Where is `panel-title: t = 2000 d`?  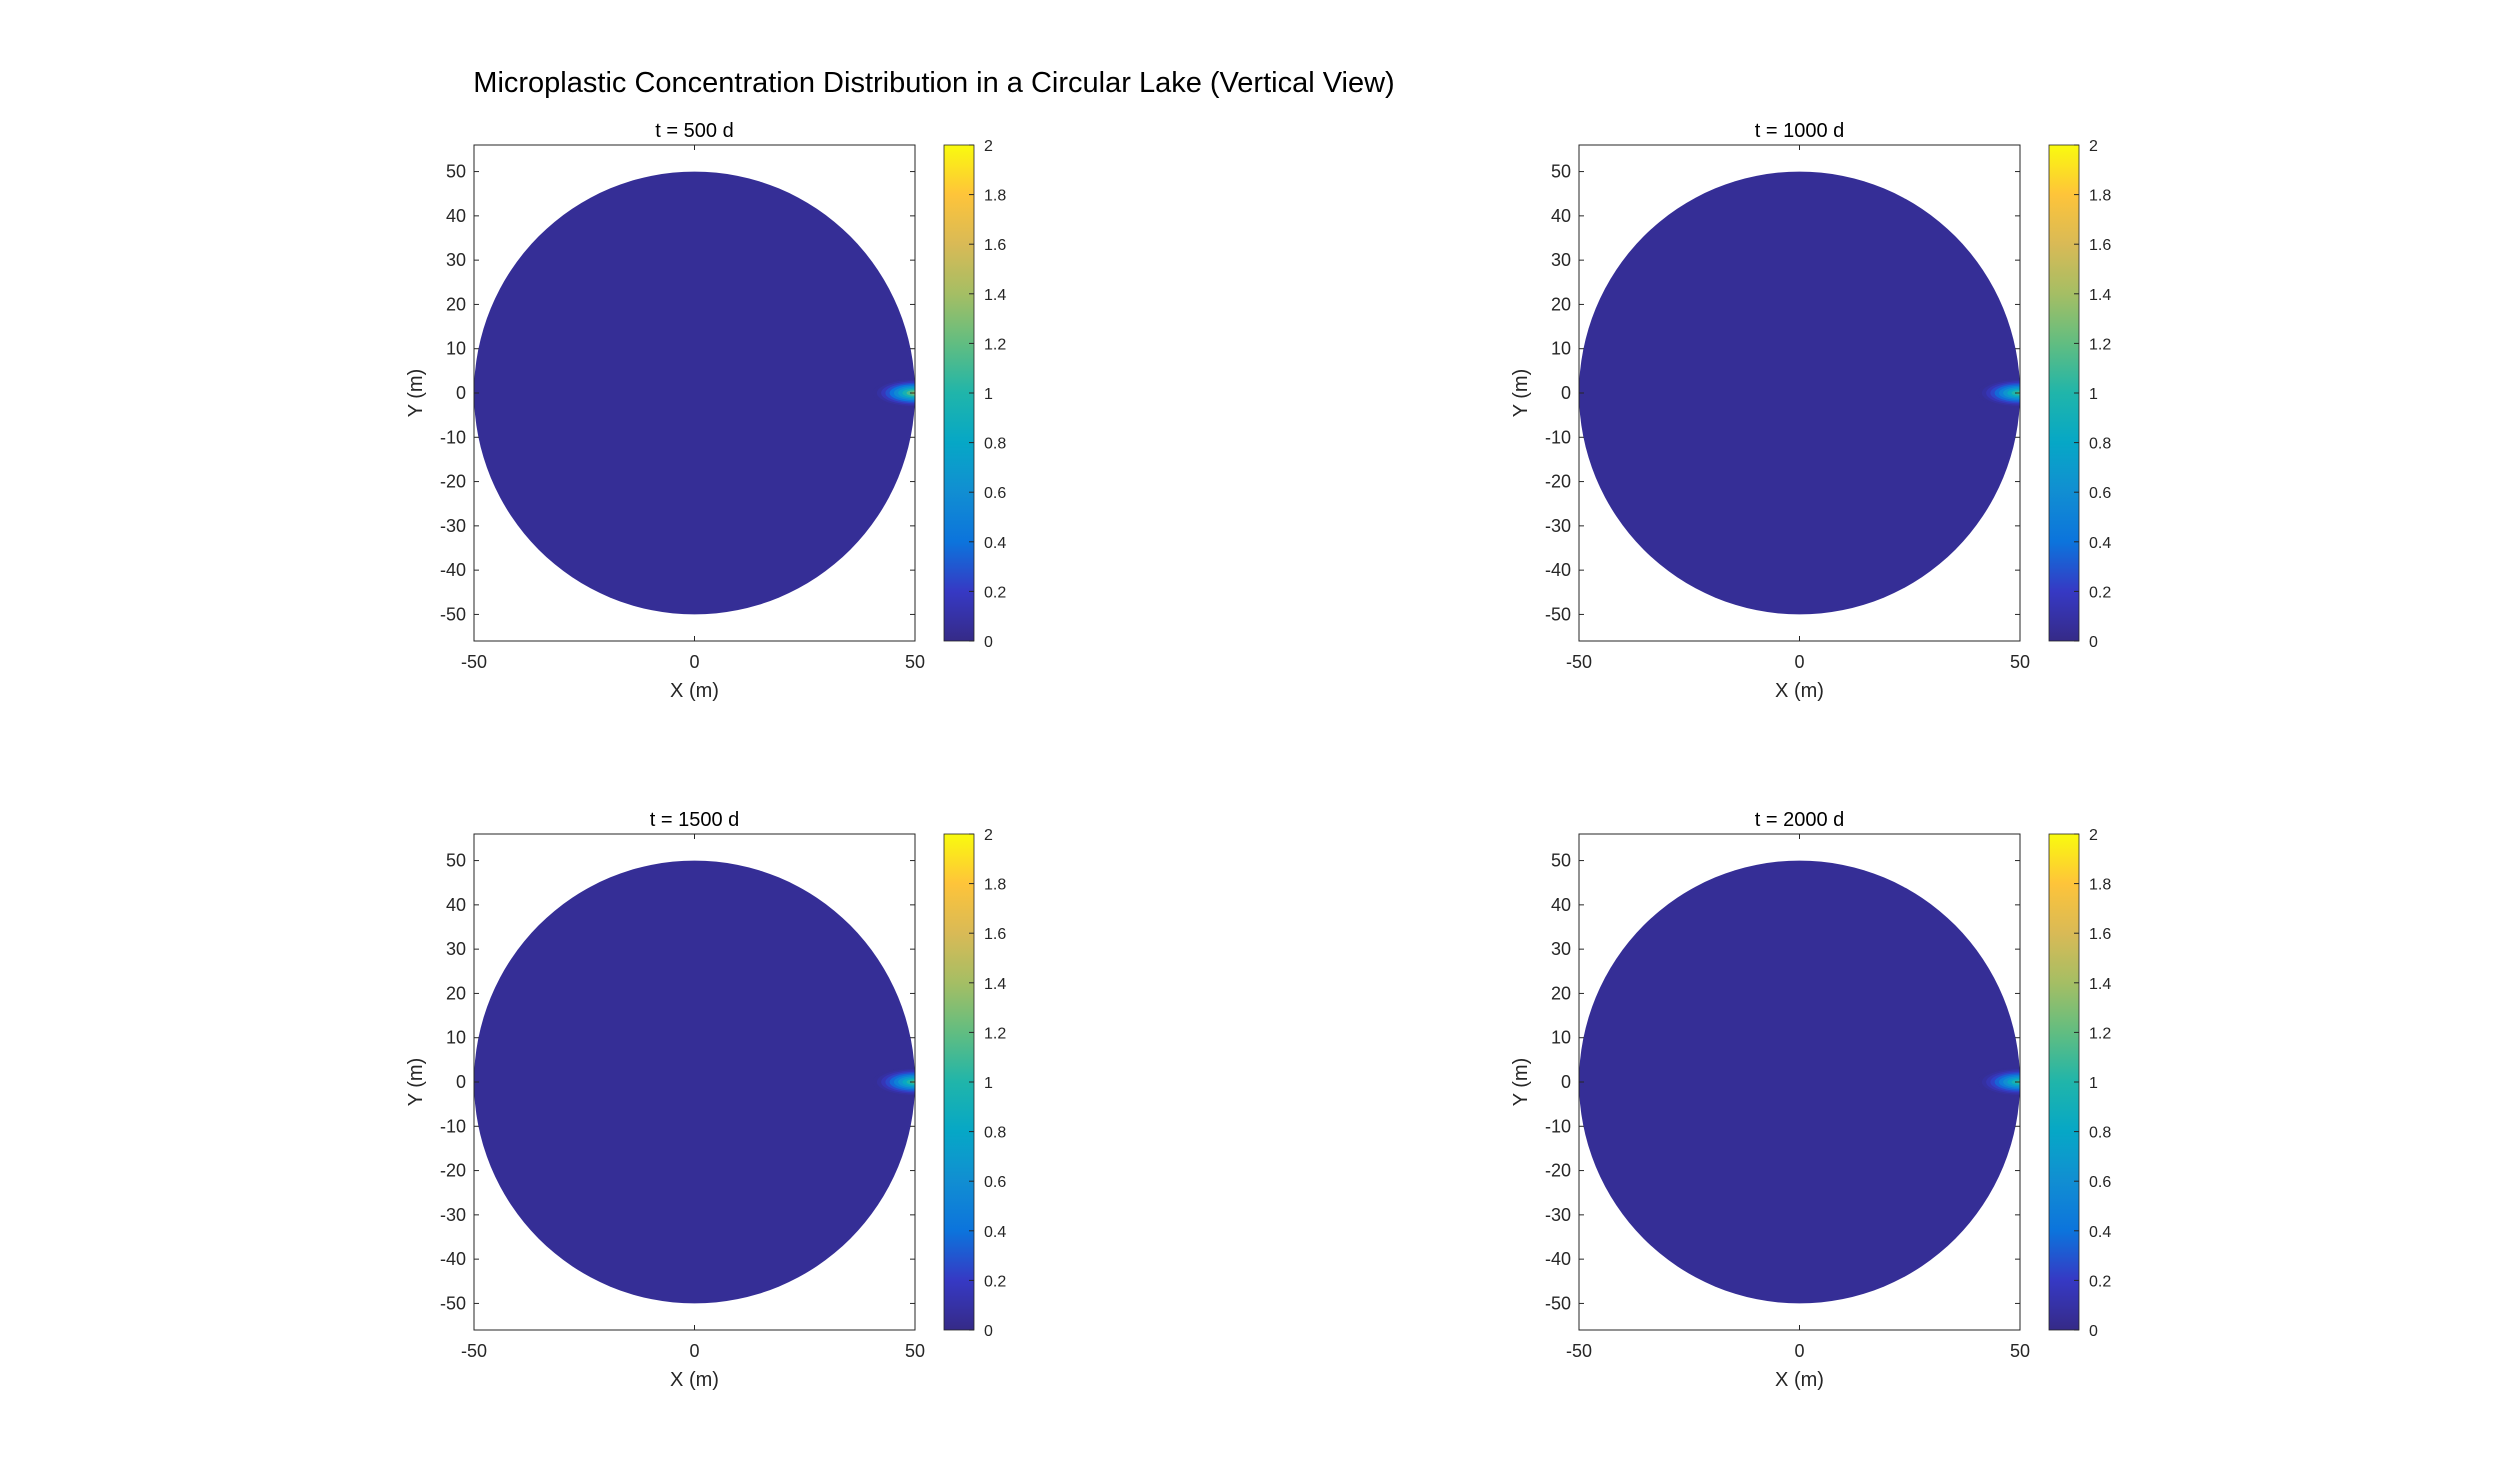 panel-title: t = 2000 d is located at coordinates (1800, 820).